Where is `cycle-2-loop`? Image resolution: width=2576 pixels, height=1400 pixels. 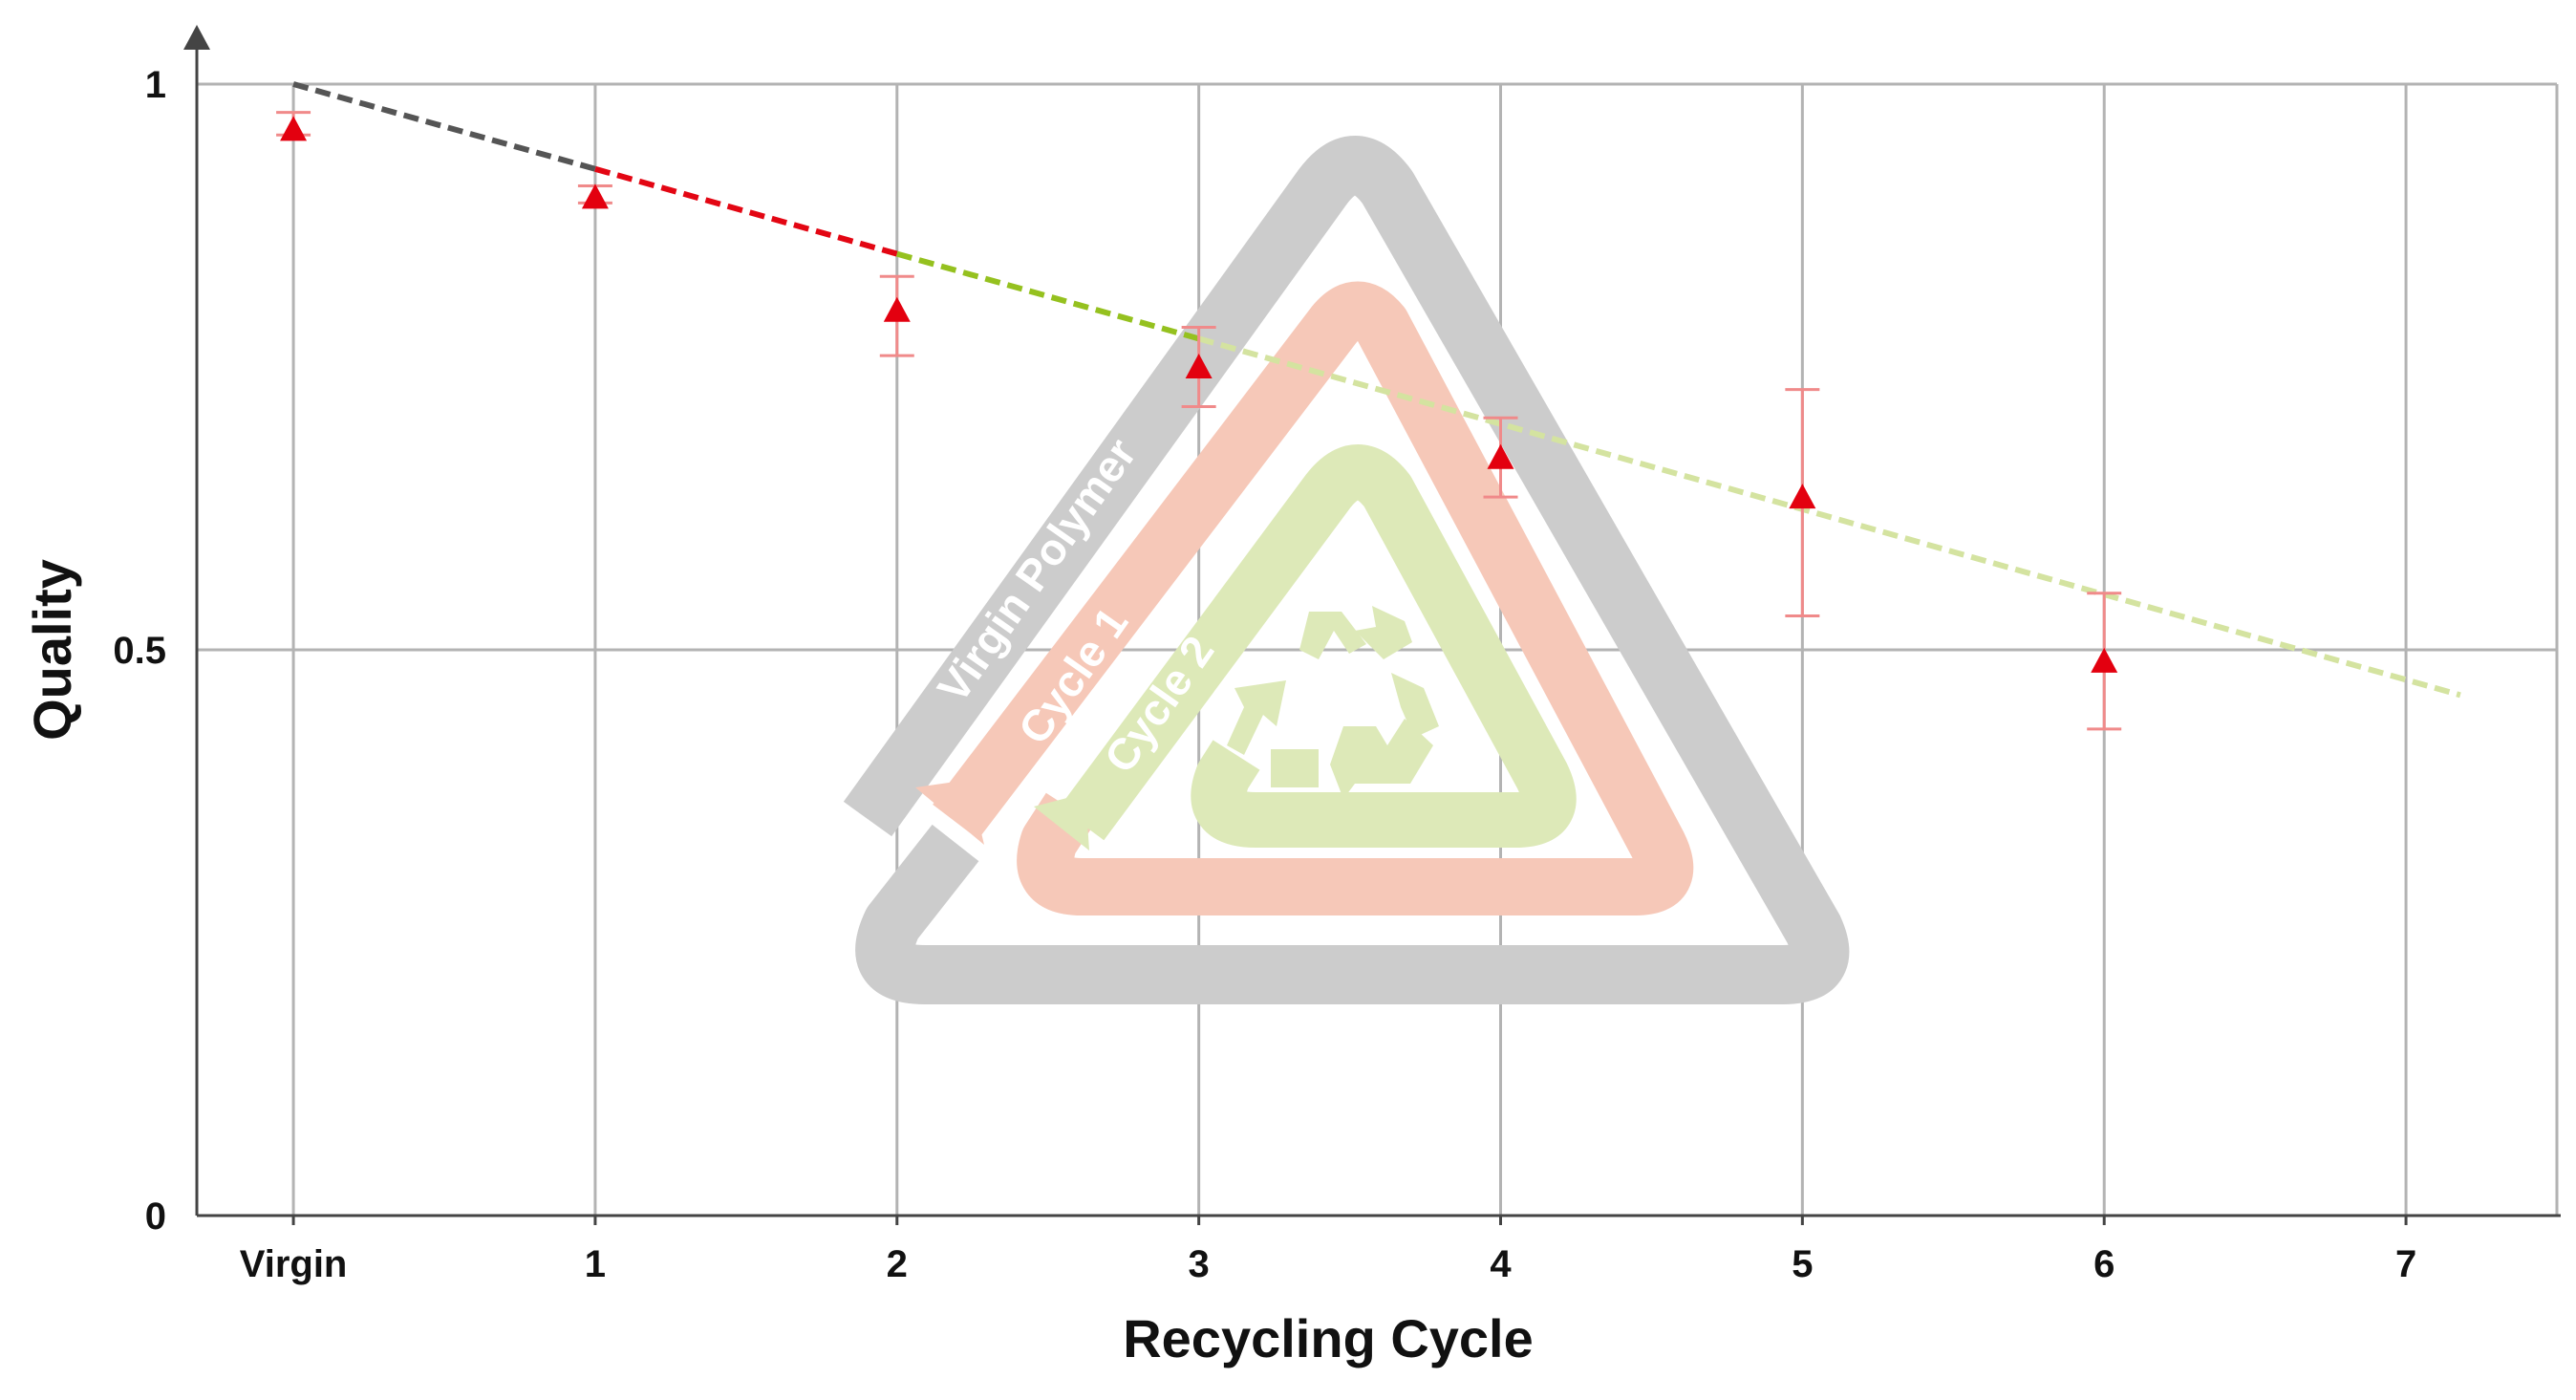
cycle-2-loop is located at coordinates (1318, 646).